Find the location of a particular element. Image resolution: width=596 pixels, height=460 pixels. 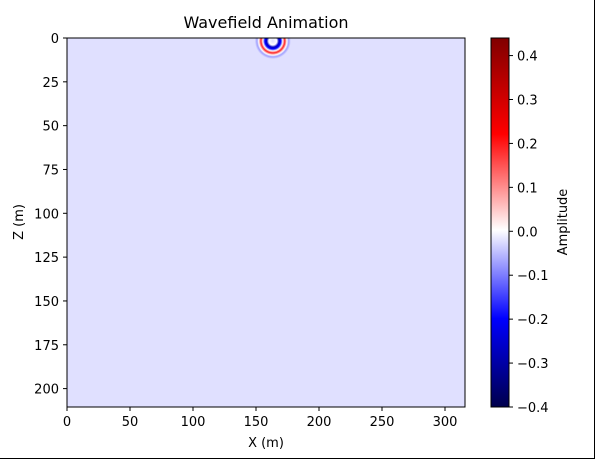

y-tick-label: 75 is located at coordinates (50, 170).